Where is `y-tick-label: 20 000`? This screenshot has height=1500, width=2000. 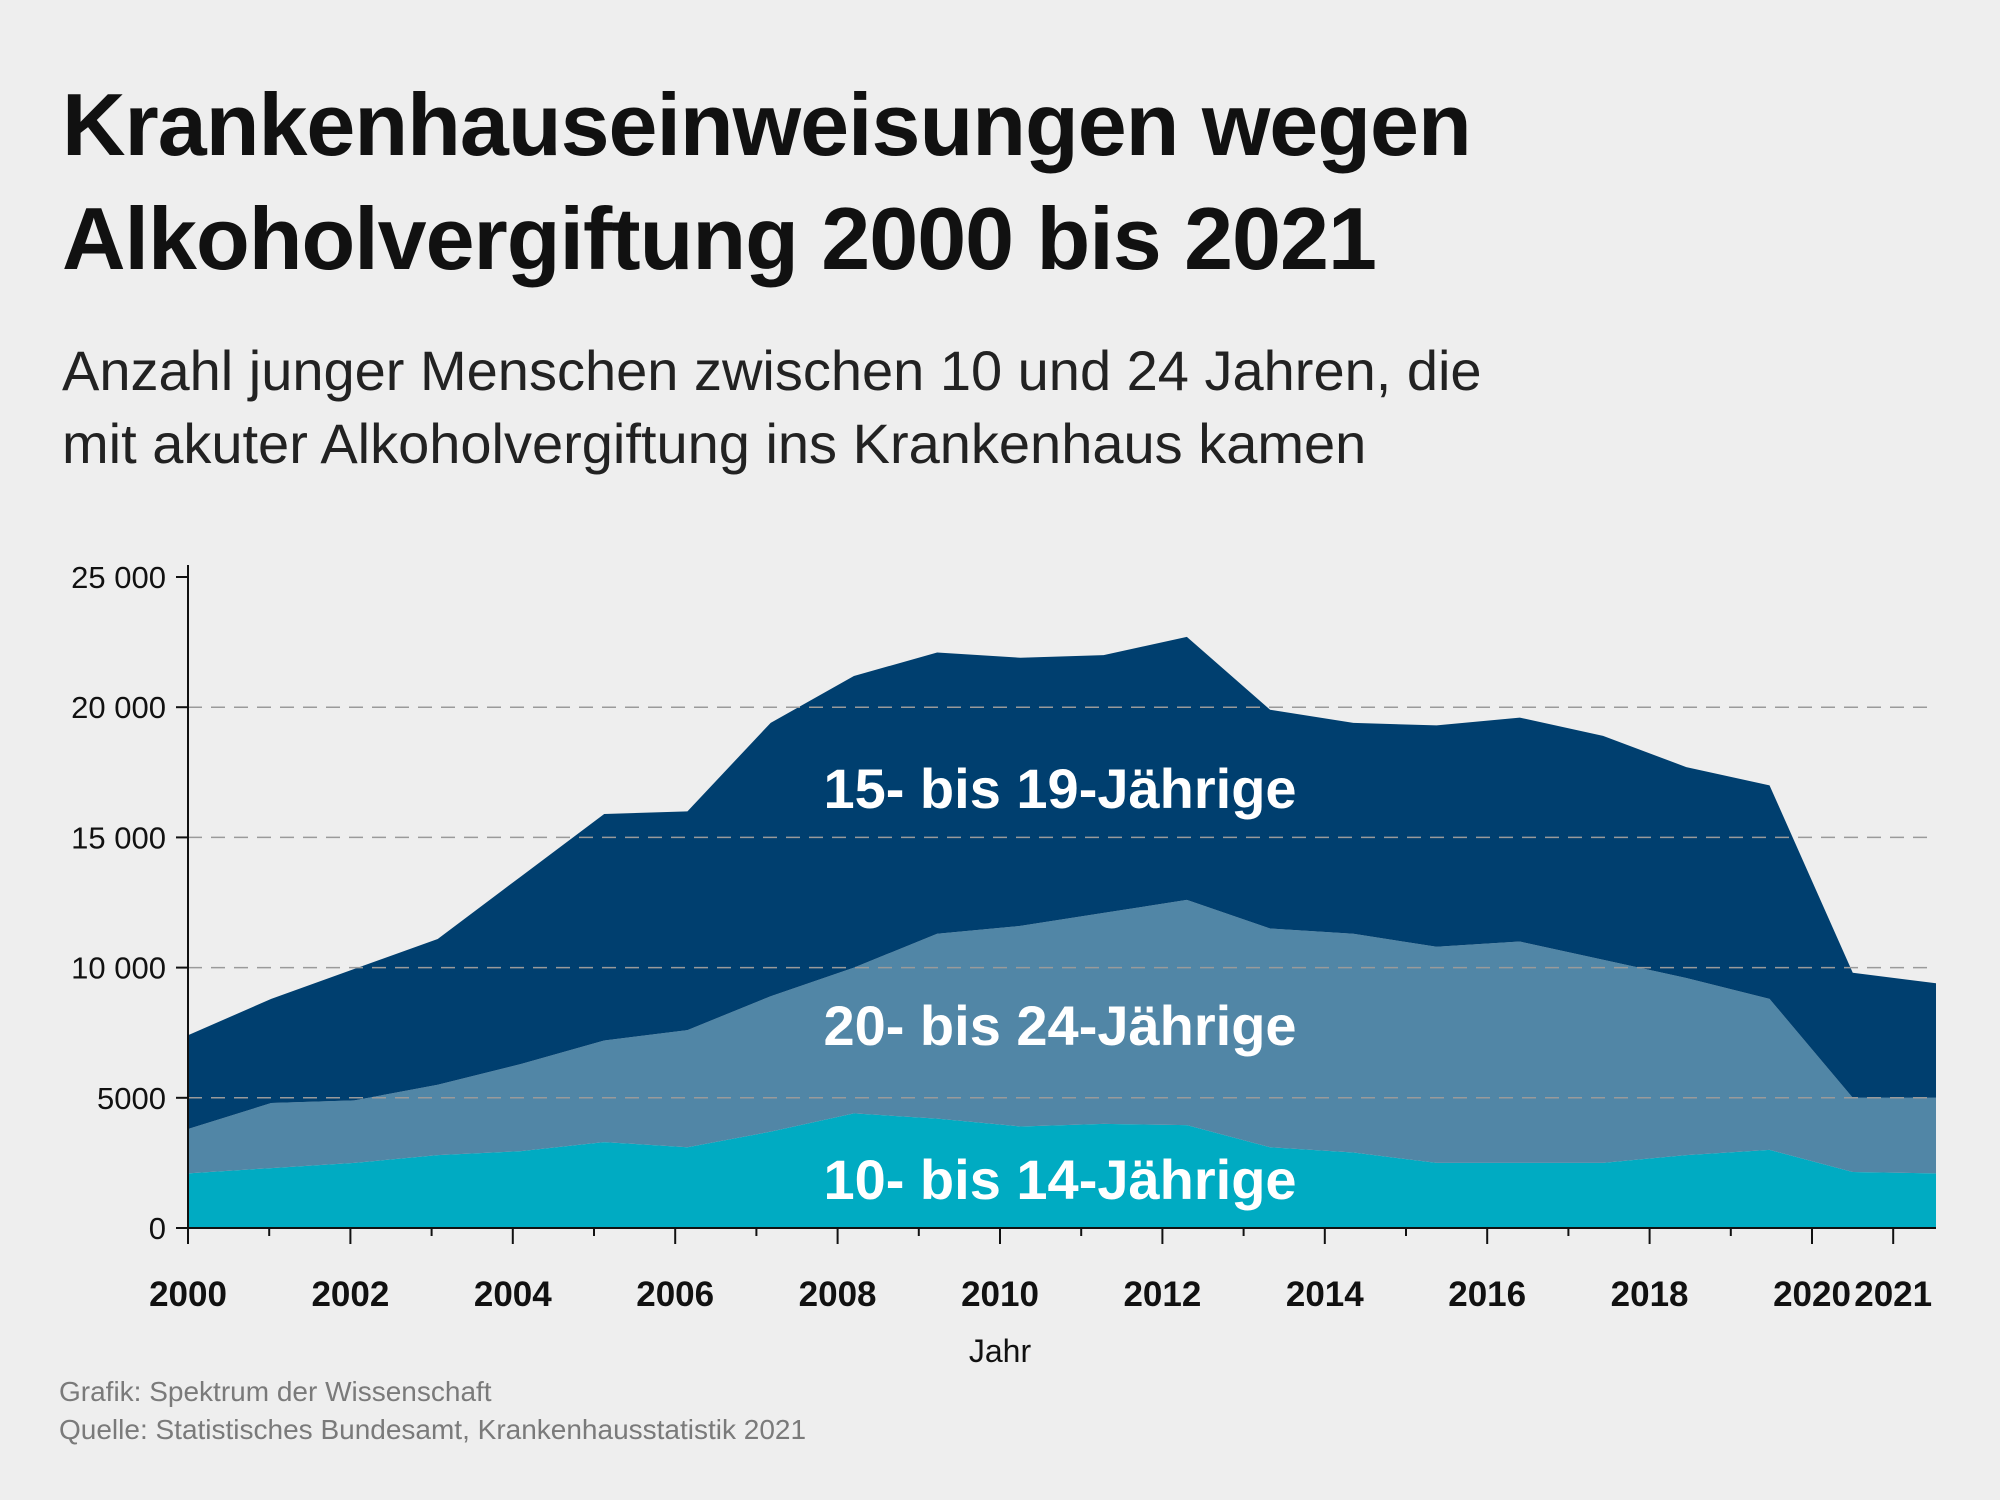 y-tick-label: 20 000 is located at coordinates (118, 707).